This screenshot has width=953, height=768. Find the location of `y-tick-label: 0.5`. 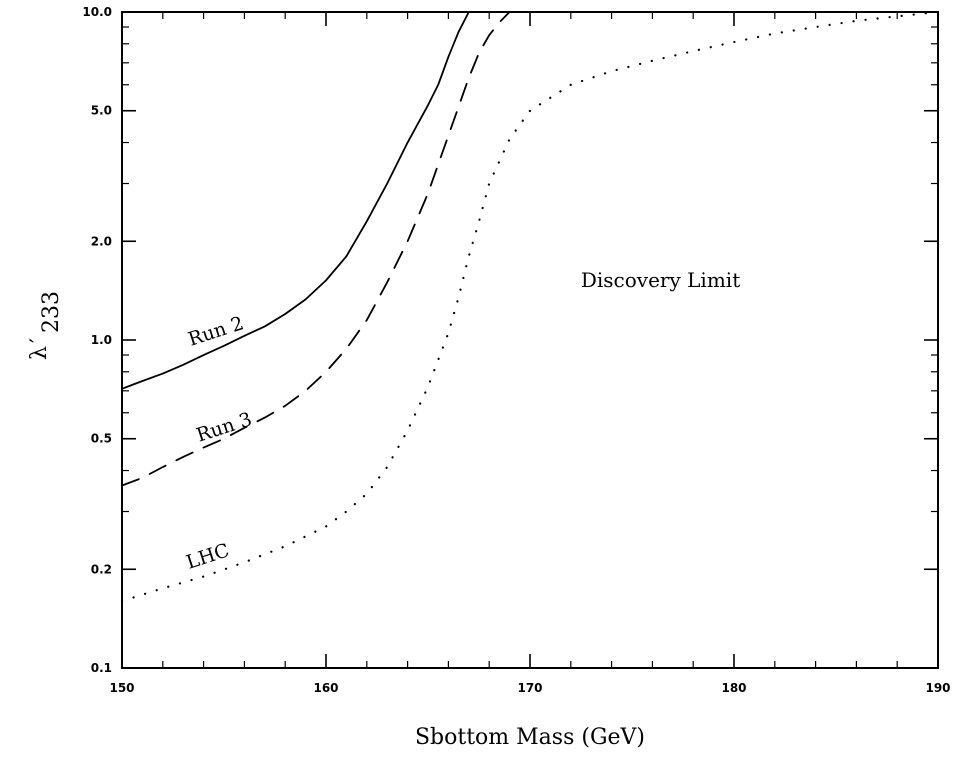

y-tick-label: 0.5 is located at coordinates (101, 439).